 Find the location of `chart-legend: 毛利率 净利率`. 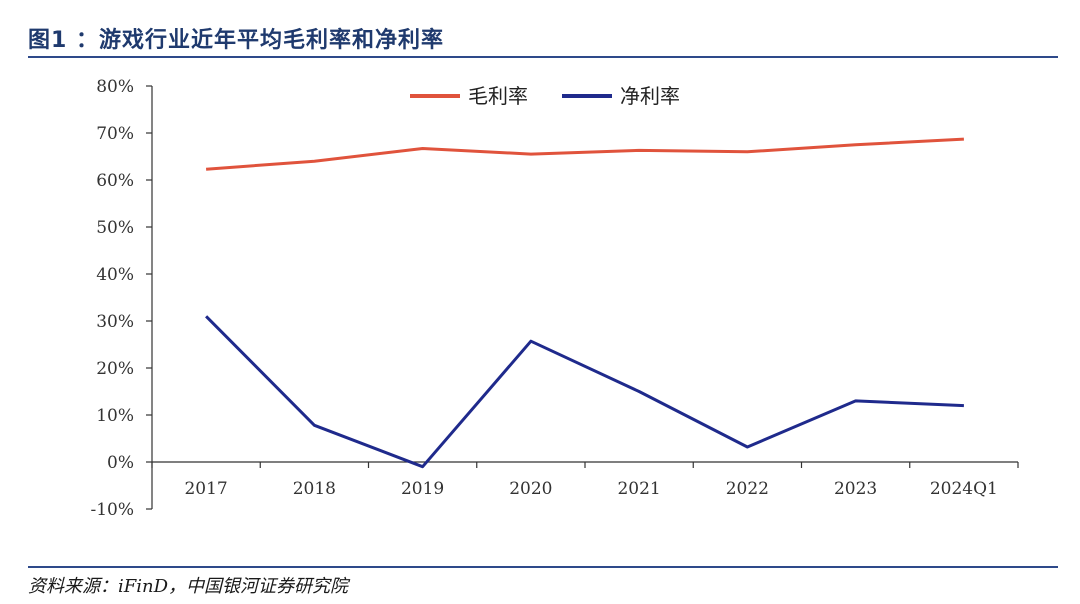

chart-legend: 毛利率 净利率 is located at coordinates (545, 96).